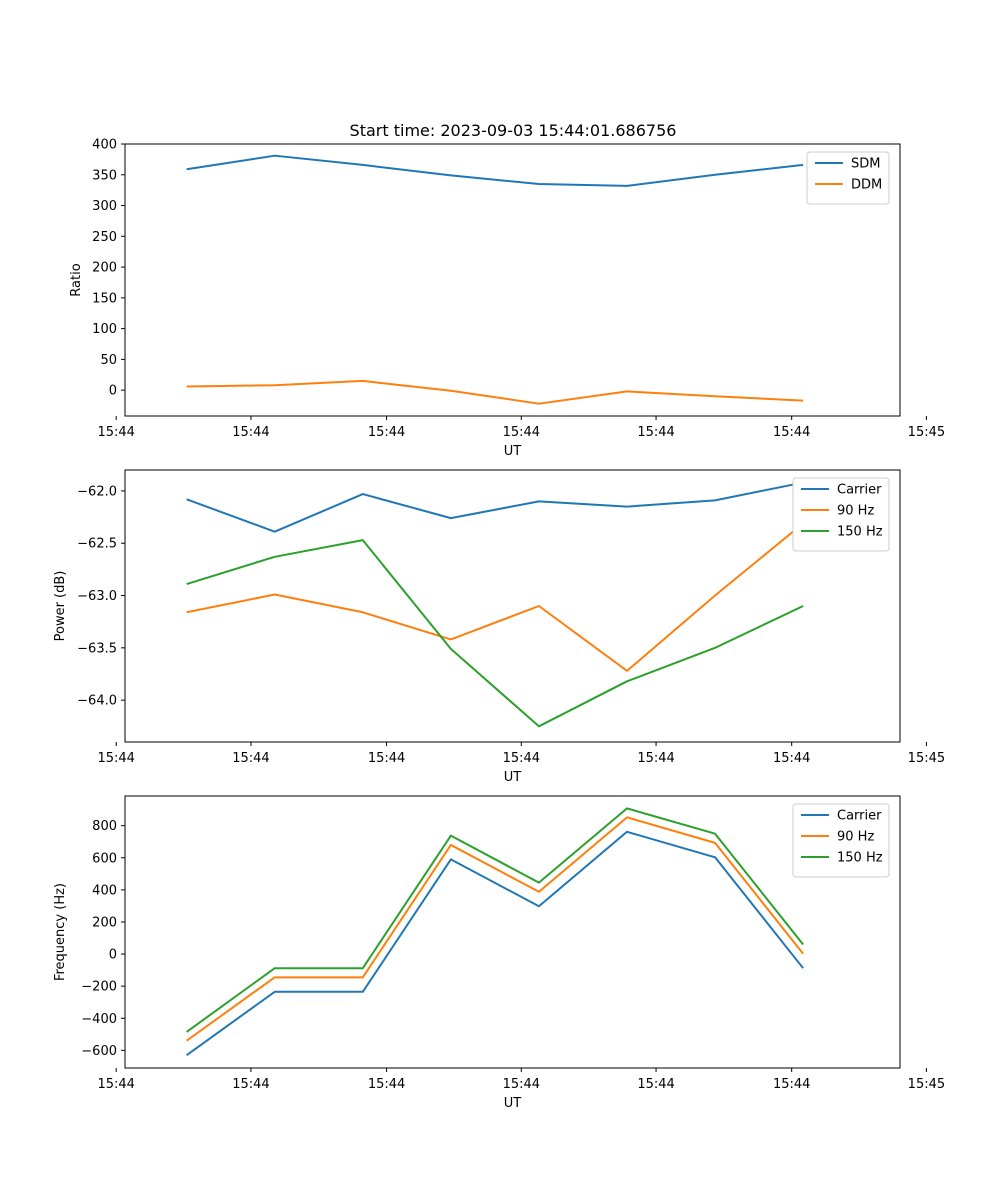  What do you see at coordinates (104, 145) in the screenshot?
I see `ratio-y-tick-label: 400` at bounding box center [104, 145].